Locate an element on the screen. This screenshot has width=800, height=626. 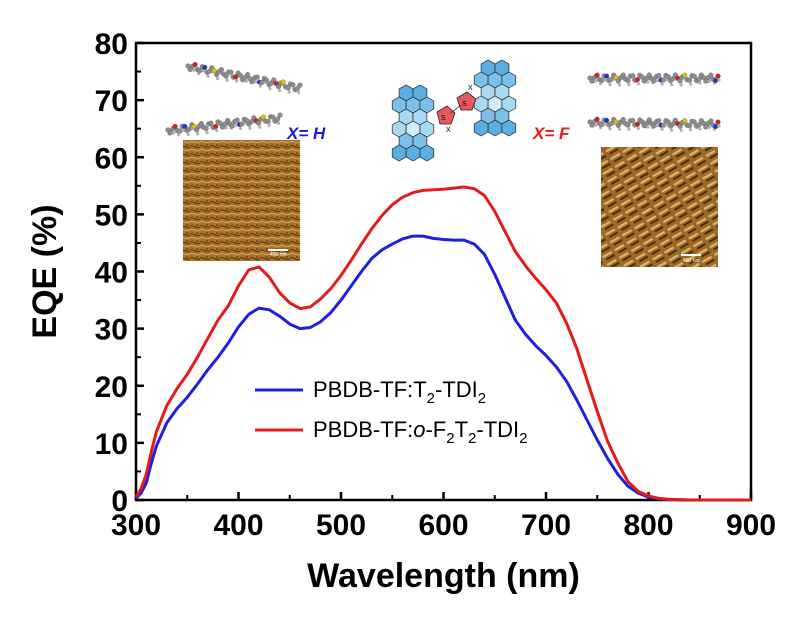
y-tick-label: 0 is located at coordinates (119, 501).